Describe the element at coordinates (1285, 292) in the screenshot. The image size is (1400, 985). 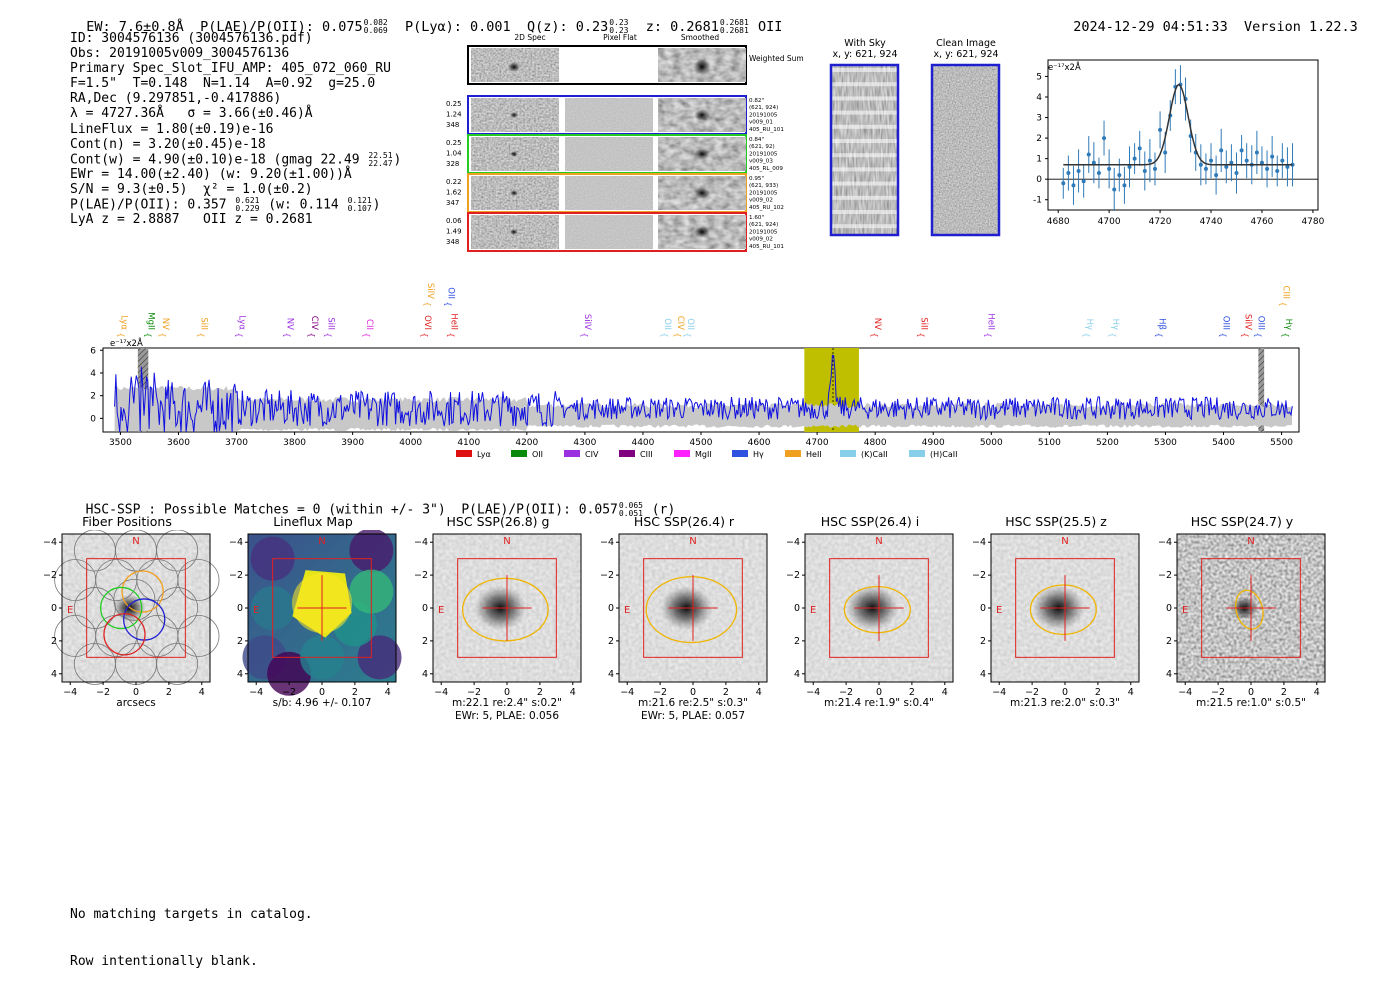
I see `spectrum-line-name: CIII` at that location.